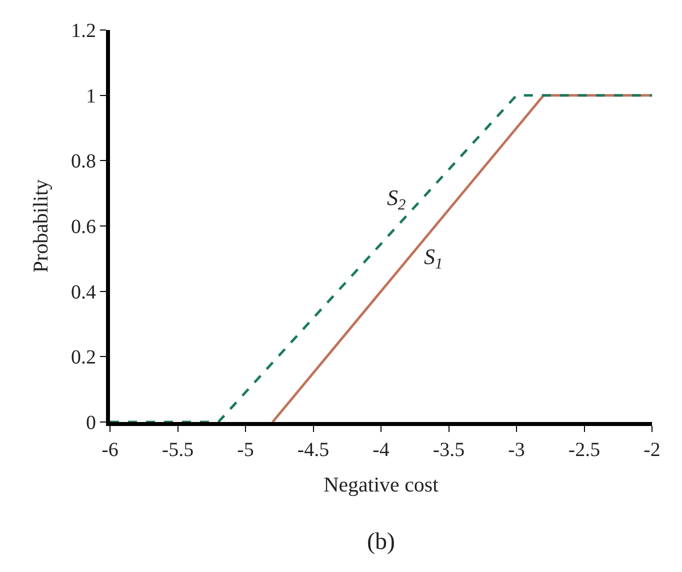 The width and height of the screenshot is (682, 572). I want to click on text: (b), so click(381, 542).